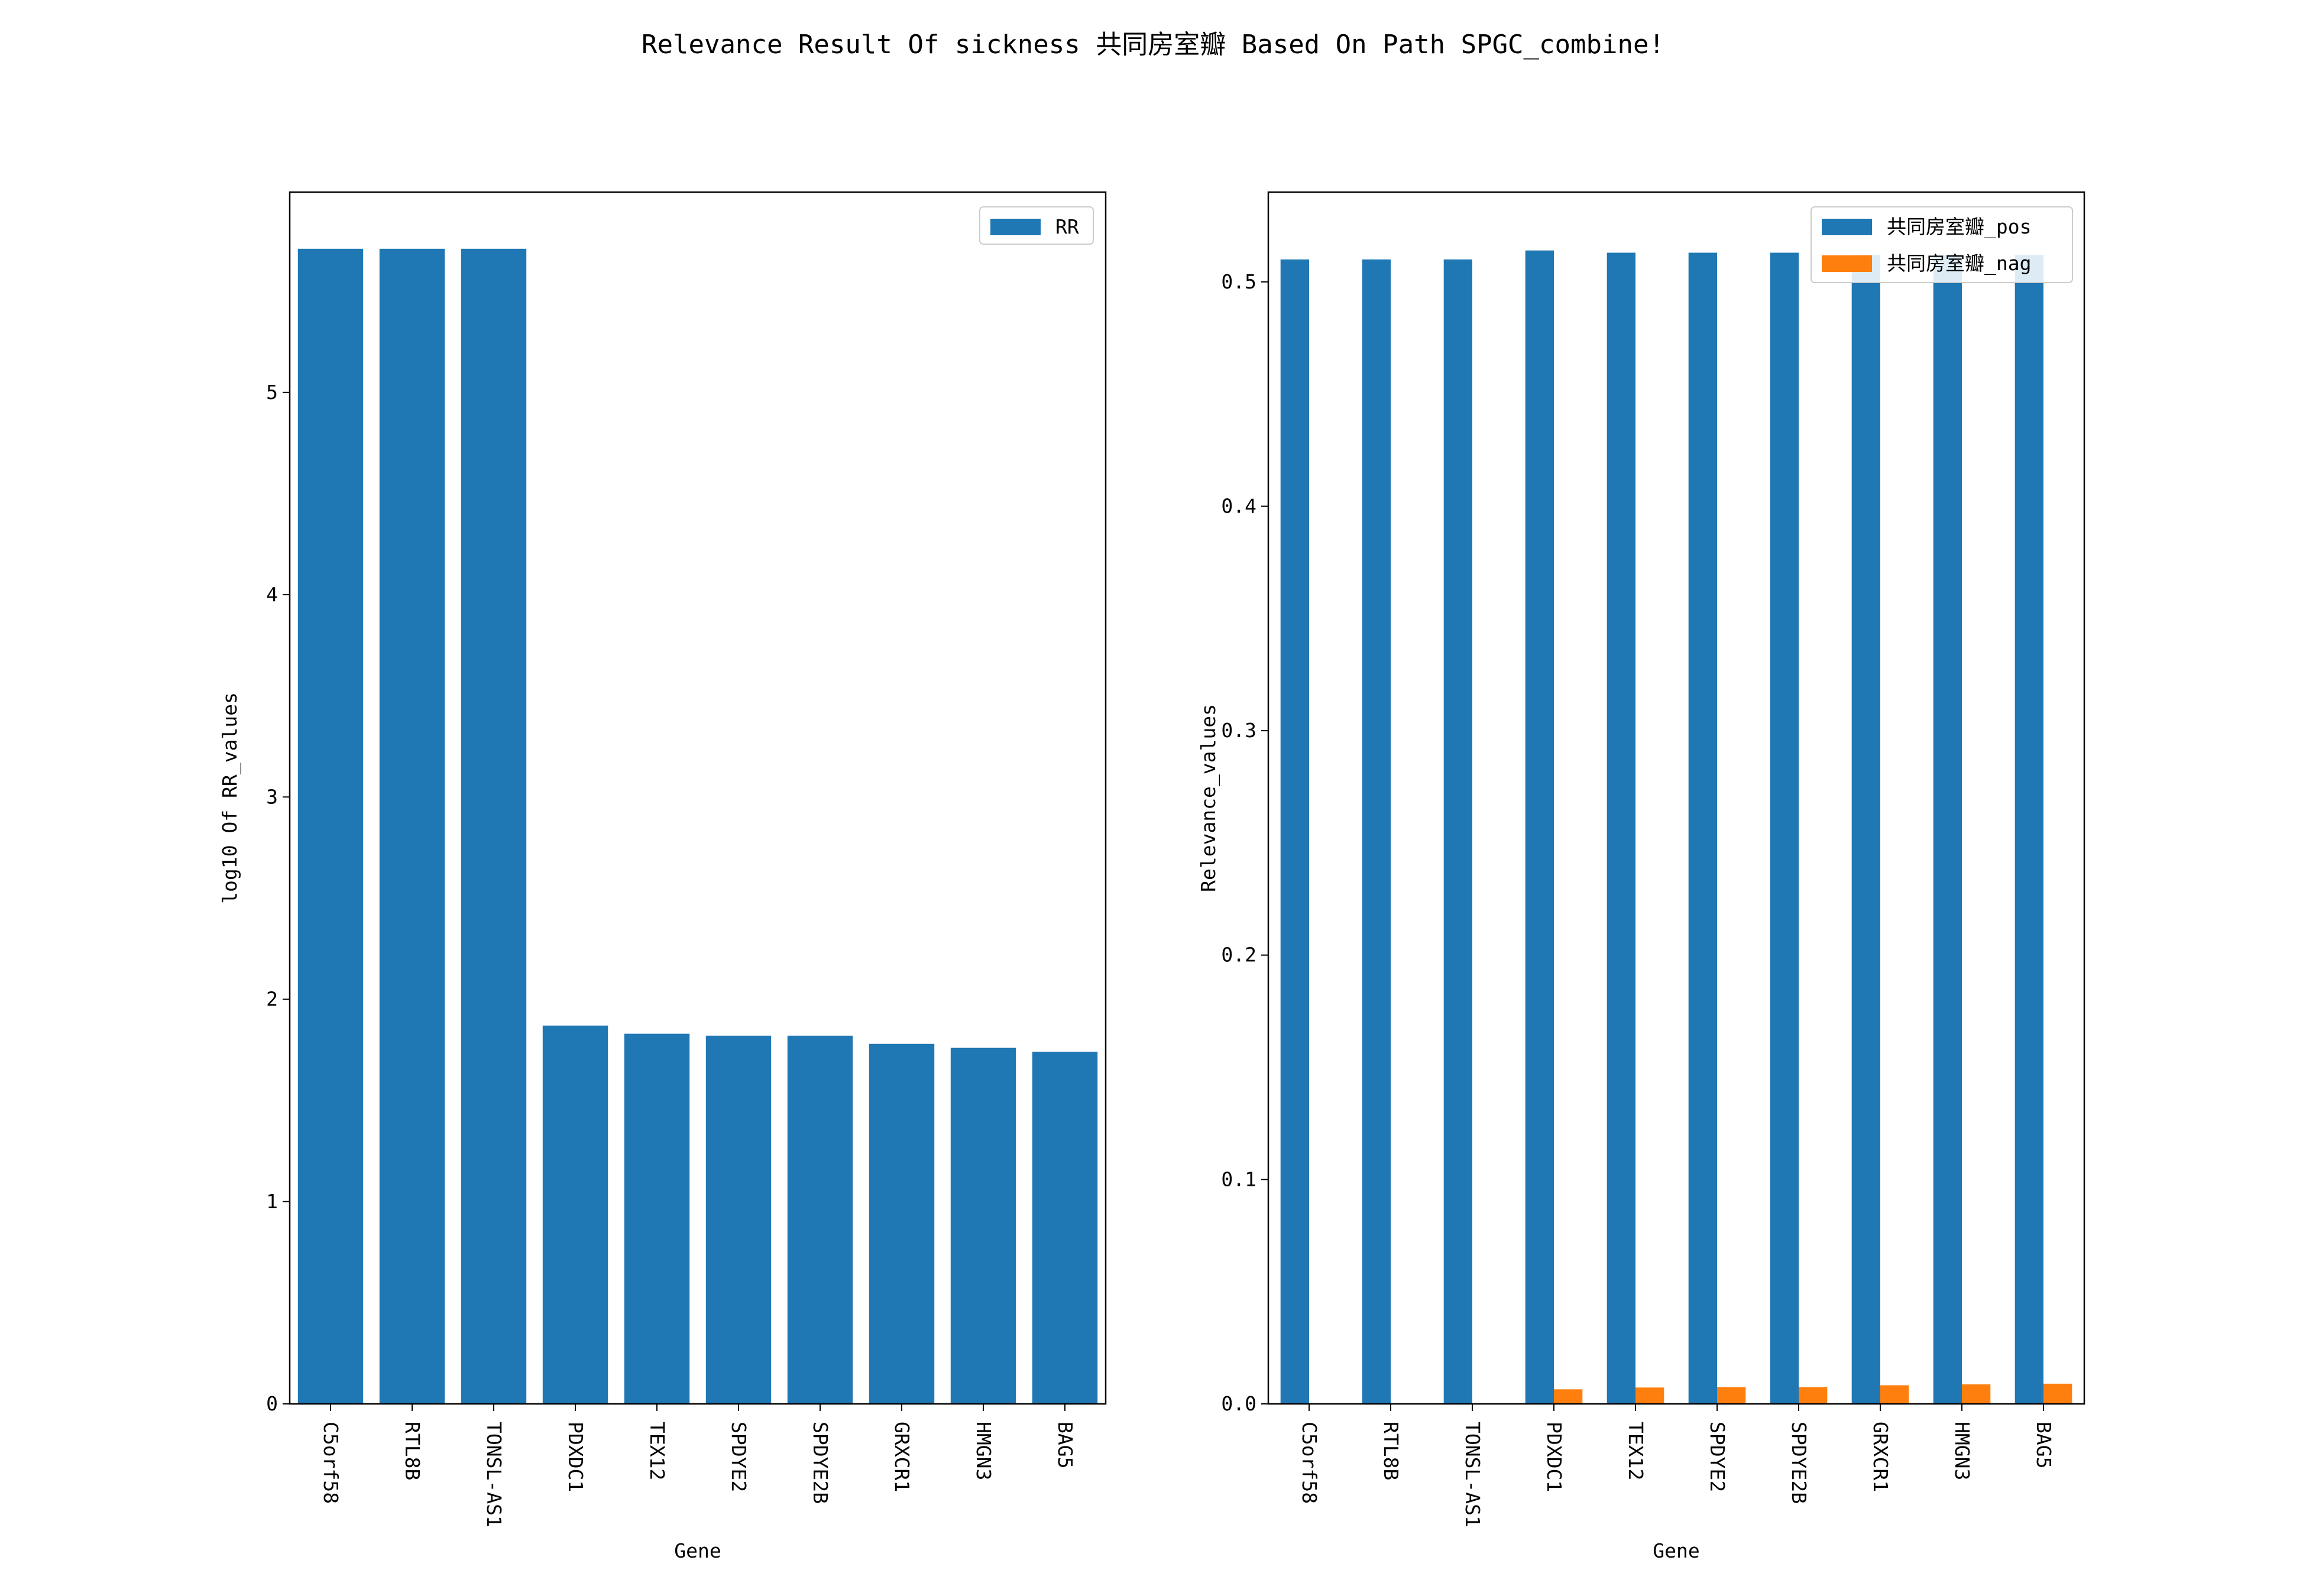 The width and height of the screenshot is (2306, 1596). I want to click on right-x-tick-label: RTL8B, so click(1391, 1451).